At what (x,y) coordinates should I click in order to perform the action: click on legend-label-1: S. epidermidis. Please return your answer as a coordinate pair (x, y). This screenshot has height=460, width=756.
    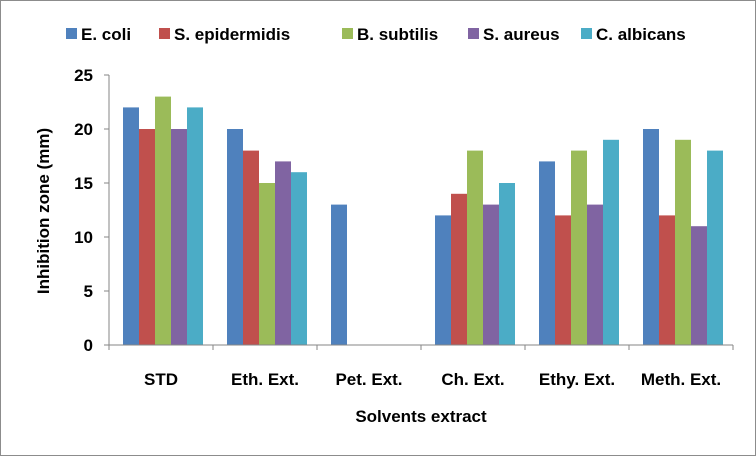
    Looking at the image, I should click on (232, 34).